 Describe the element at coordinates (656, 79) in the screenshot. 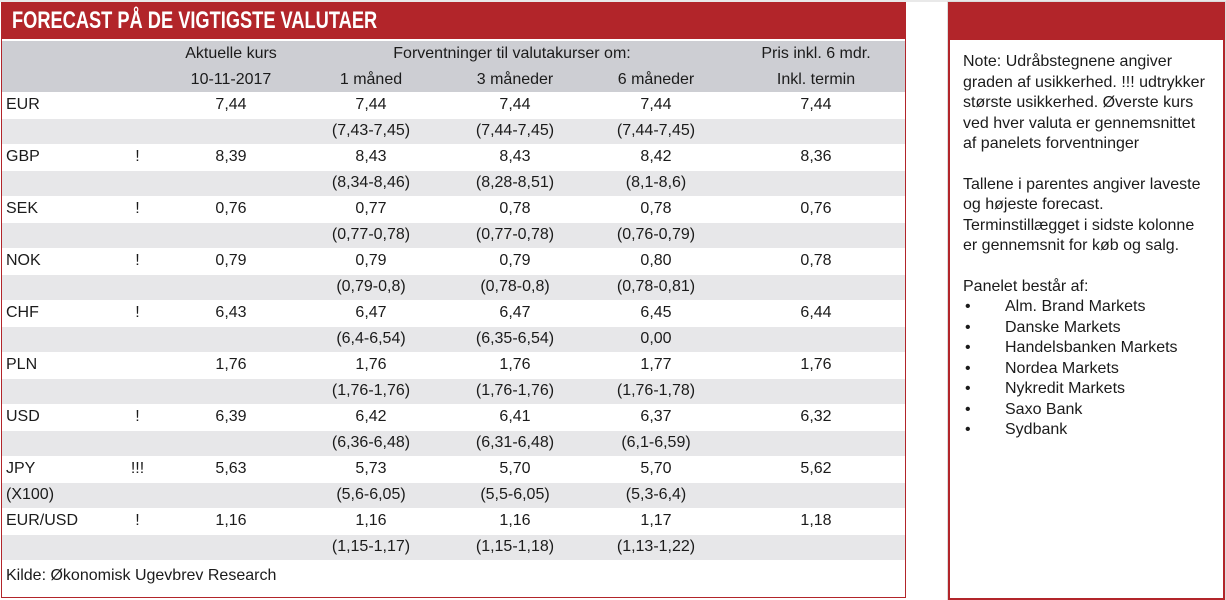

I see `header-6-months: 6 måneder` at that location.